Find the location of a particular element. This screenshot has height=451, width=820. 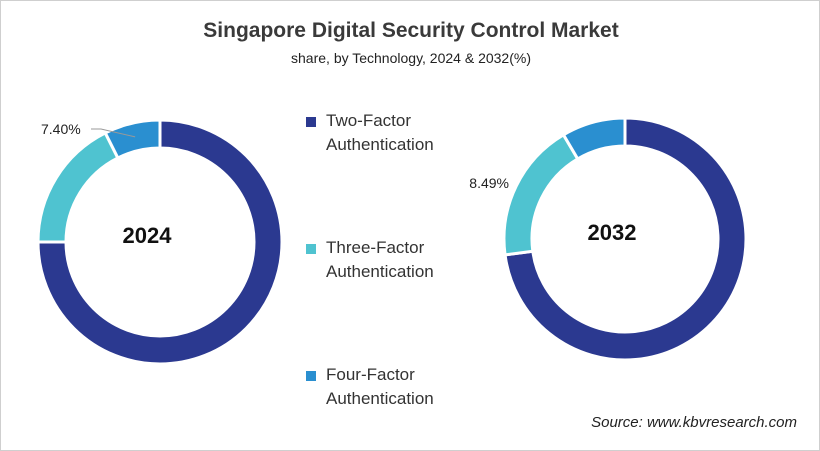

legend-item-four-factor: Four-Factor Authentication is located at coordinates (391, 388).